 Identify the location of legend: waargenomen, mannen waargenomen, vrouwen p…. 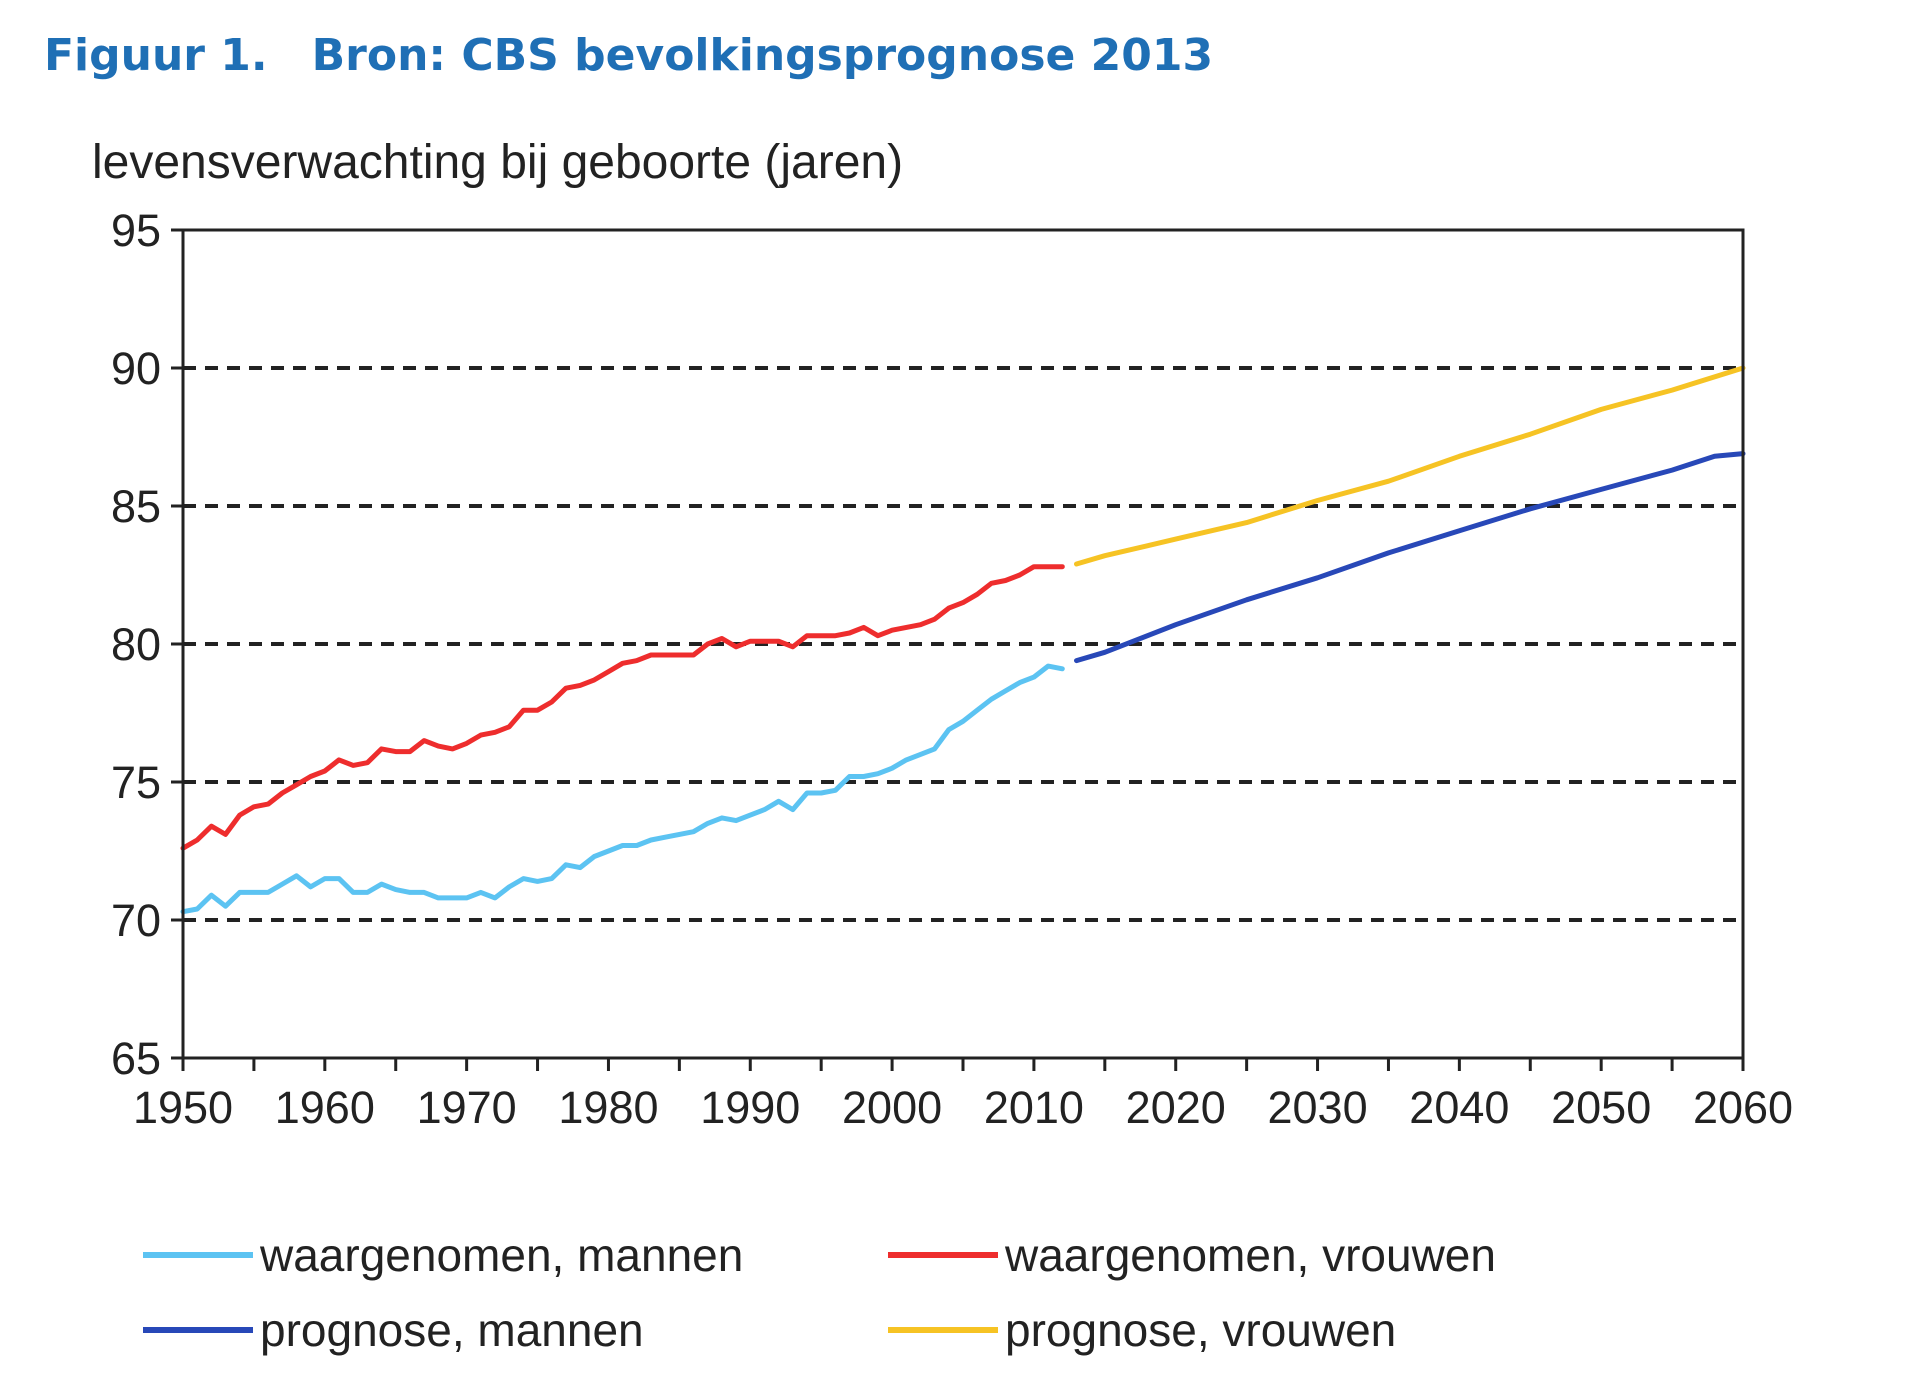
(819, 1292).